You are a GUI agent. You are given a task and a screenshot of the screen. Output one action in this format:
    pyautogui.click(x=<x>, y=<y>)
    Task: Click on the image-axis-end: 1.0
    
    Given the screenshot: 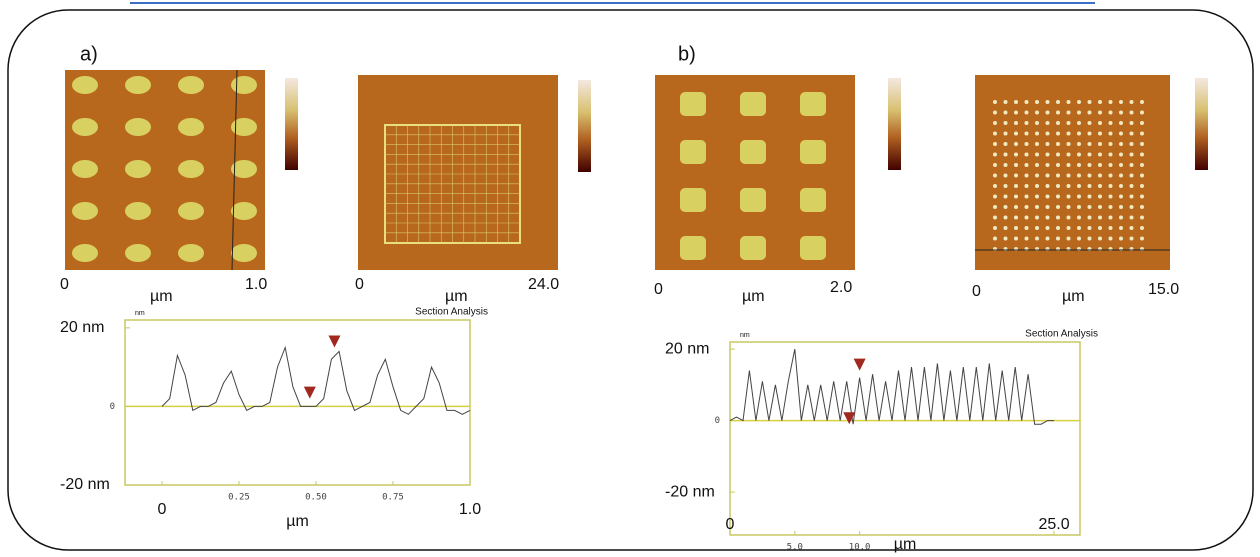 What is the action you would take?
    pyautogui.click(x=256, y=284)
    